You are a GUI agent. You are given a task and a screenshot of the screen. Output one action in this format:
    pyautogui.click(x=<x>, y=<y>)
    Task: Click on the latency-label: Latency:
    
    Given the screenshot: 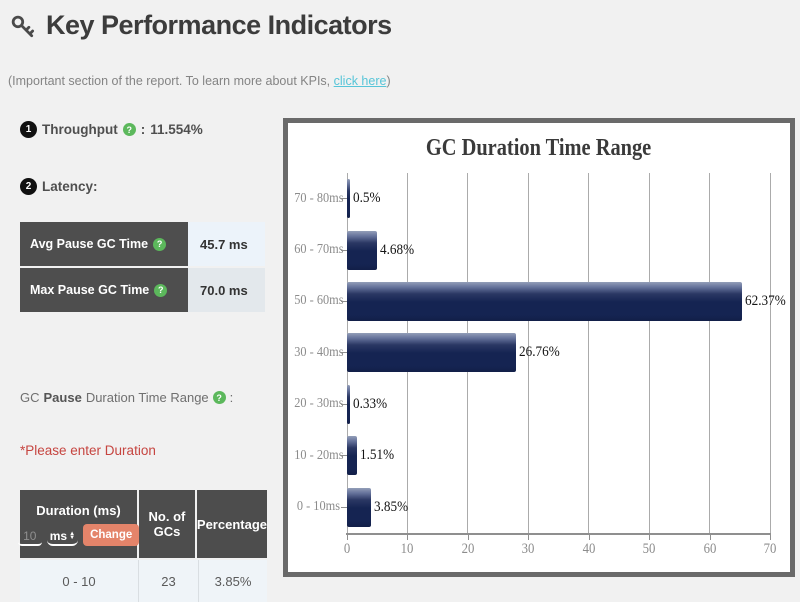 What is the action you would take?
    pyautogui.click(x=70, y=186)
    